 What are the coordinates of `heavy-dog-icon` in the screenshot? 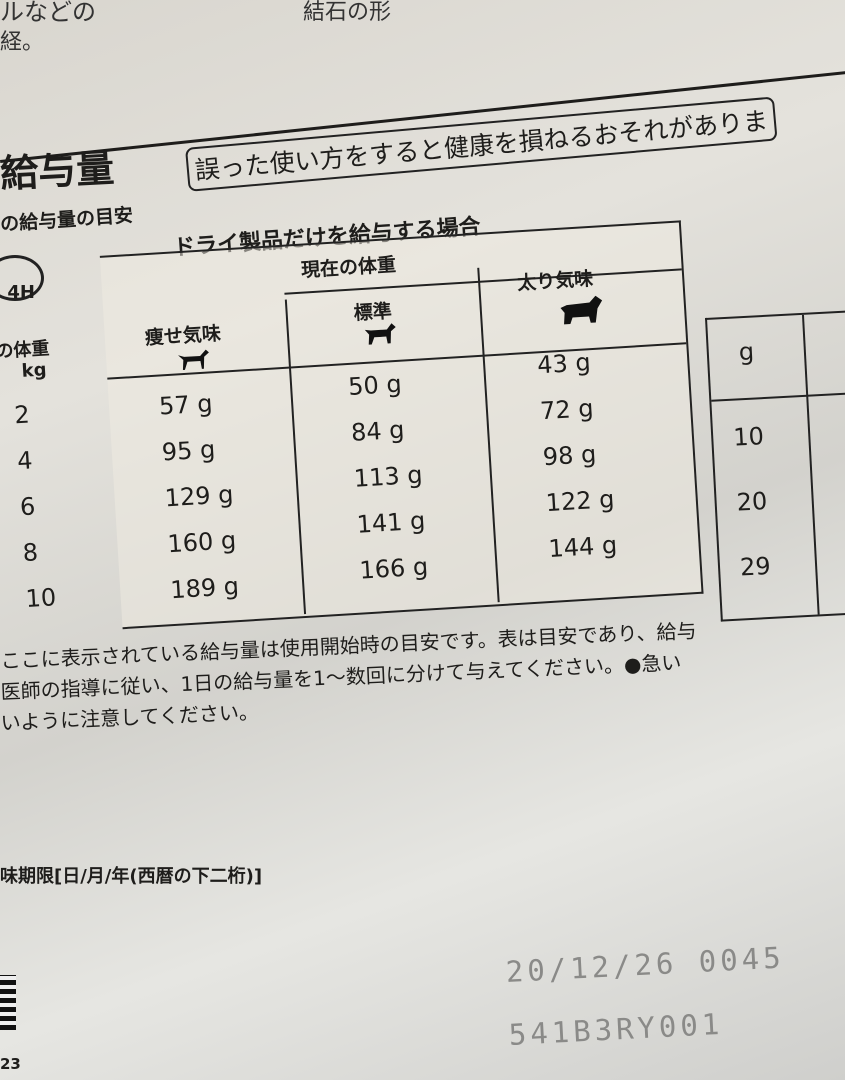 It's located at (581, 310).